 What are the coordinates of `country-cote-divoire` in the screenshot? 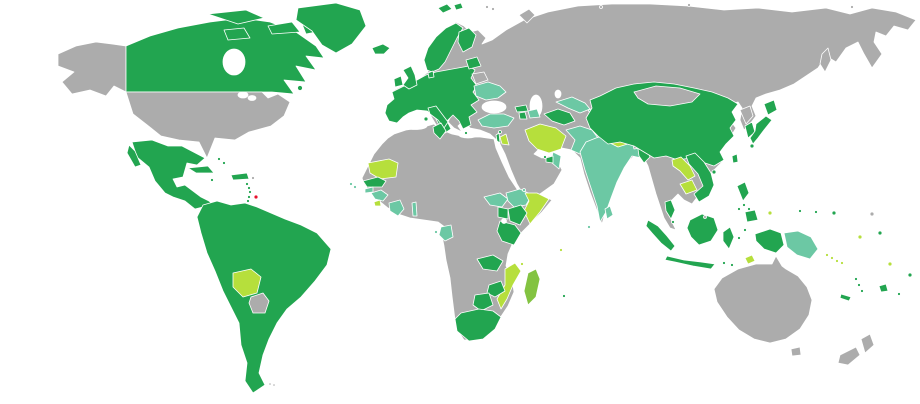 It's located at (396, 208).